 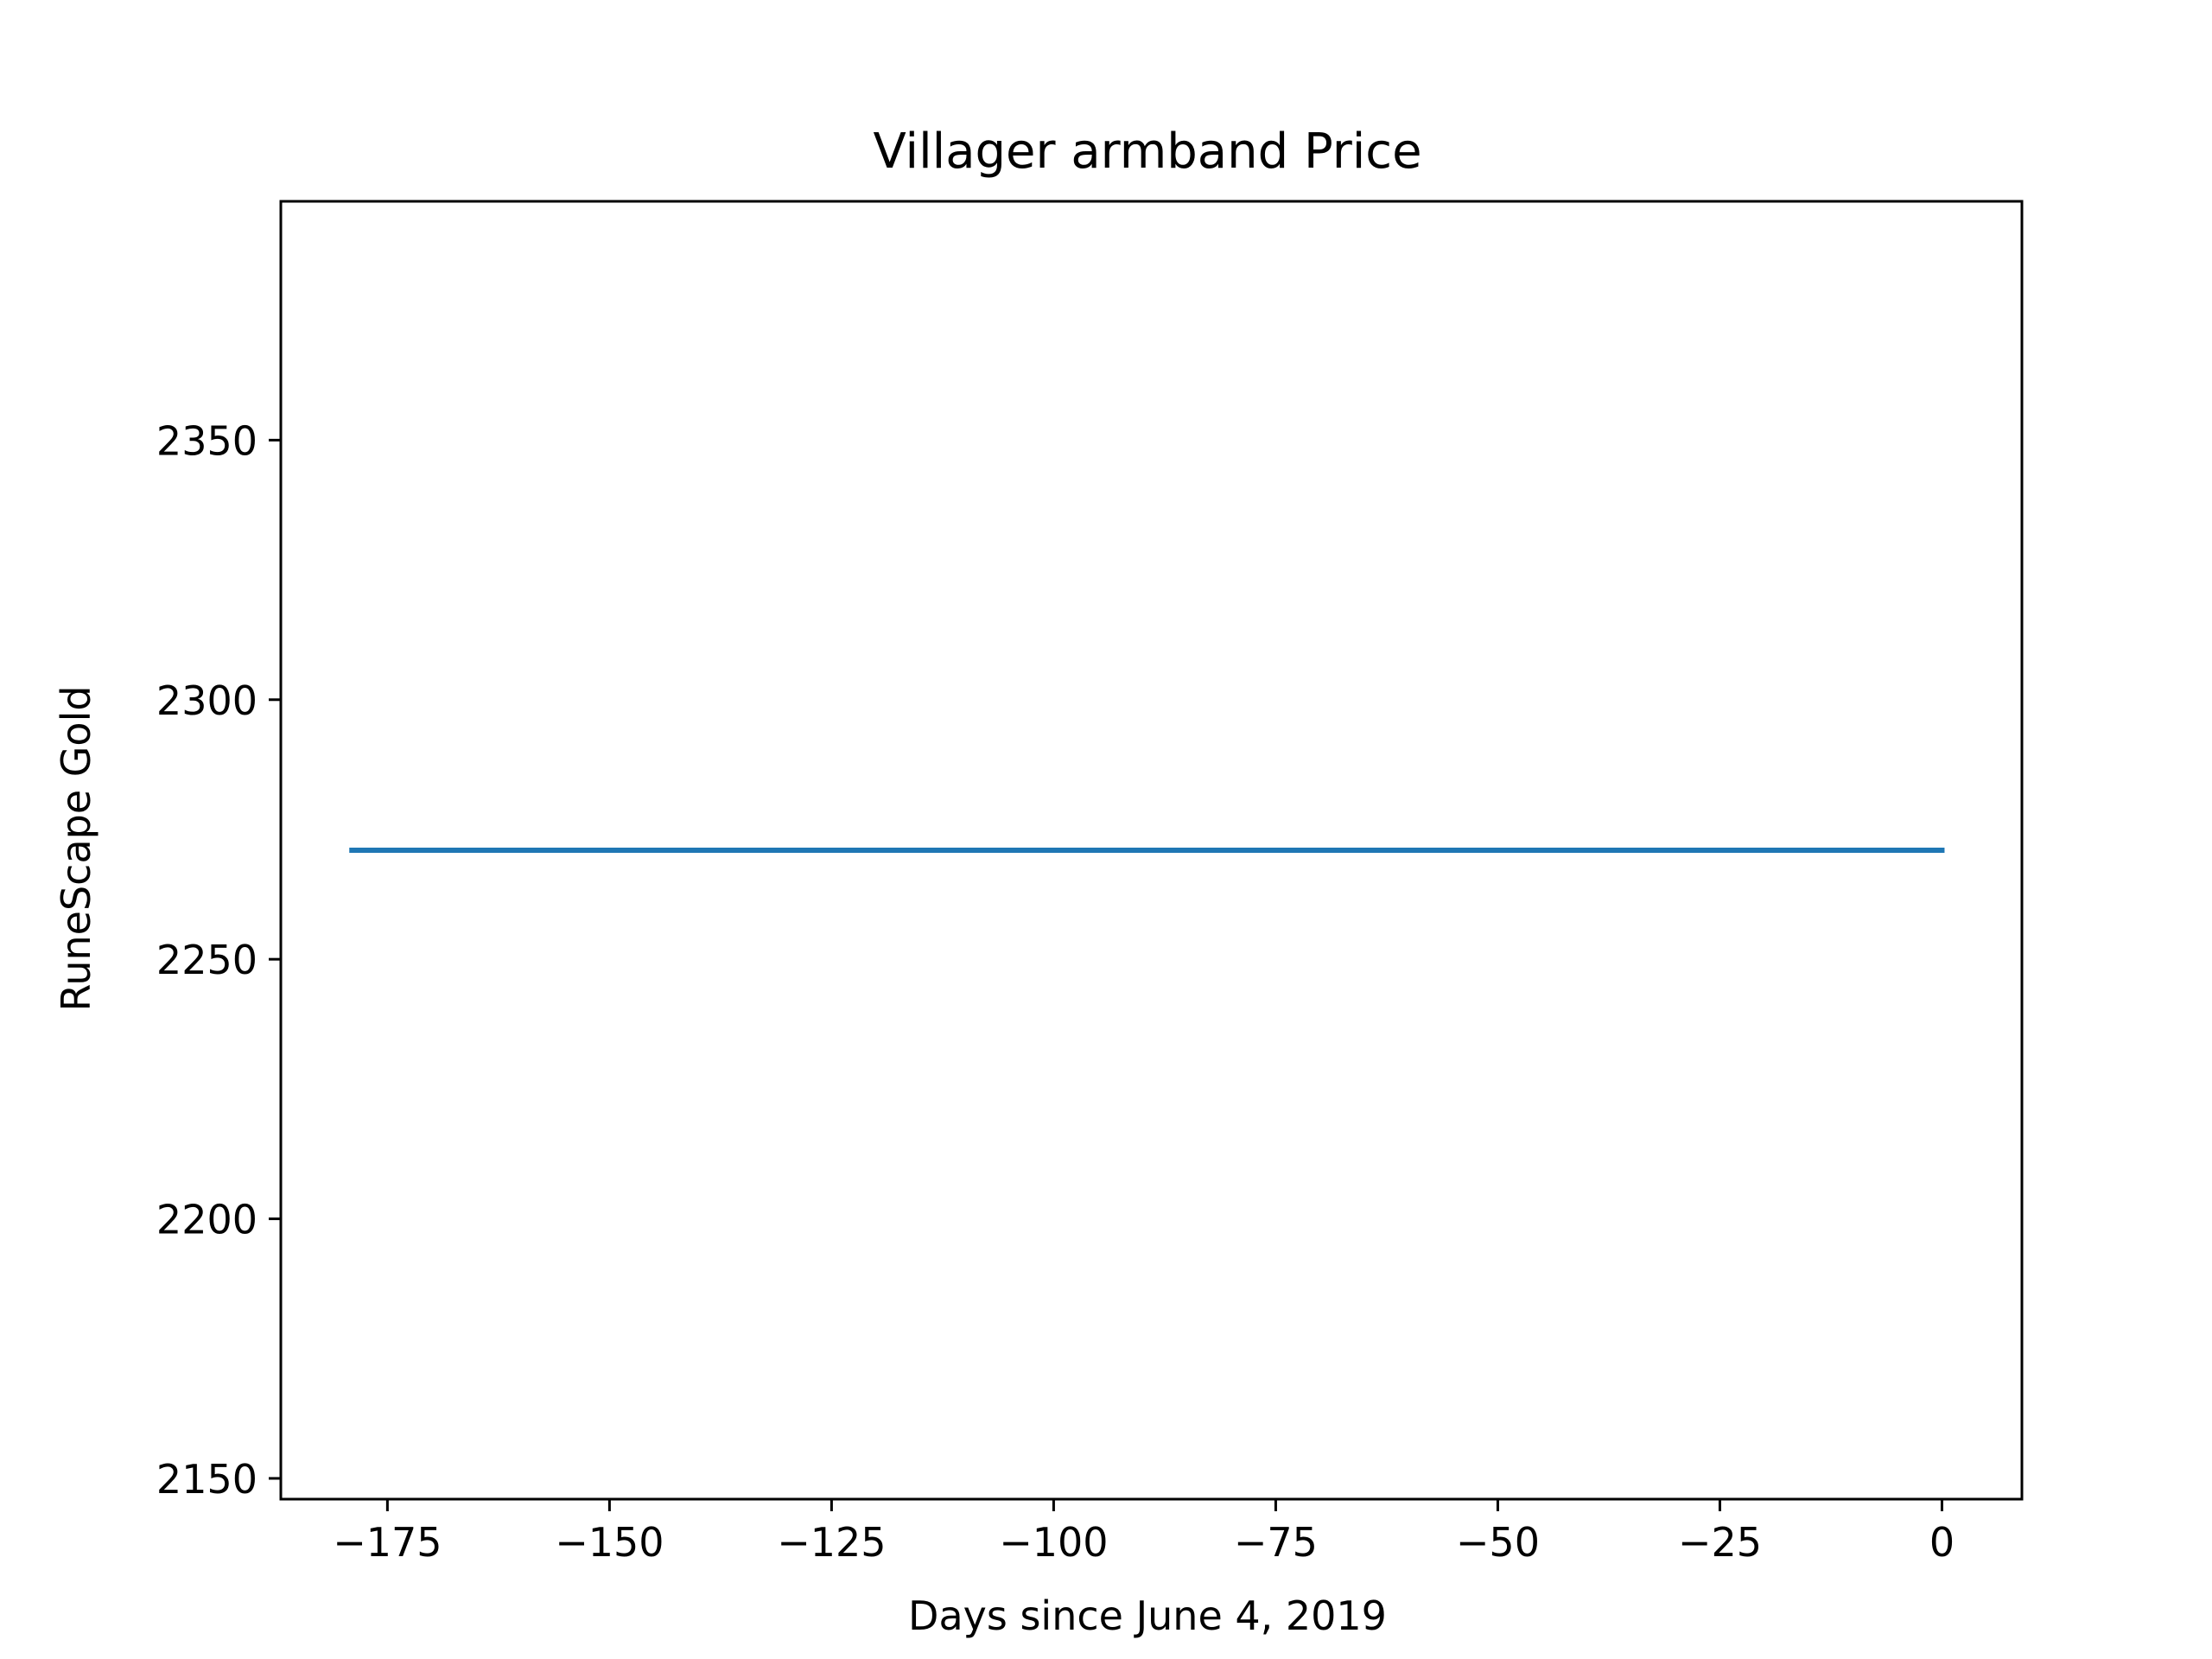 I want to click on y-axis-label: RuneScape Gold, so click(x=76, y=848).